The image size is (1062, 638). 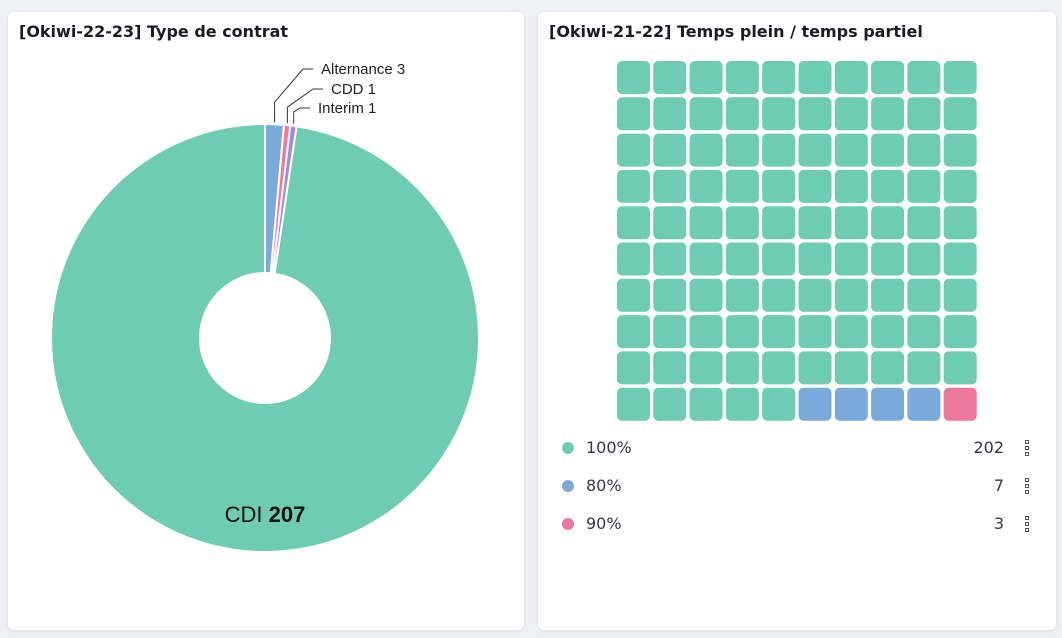 What do you see at coordinates (794, 448) in the screenshot?
I see `legend-item: 100% 202` at bounding box center [794, 448].